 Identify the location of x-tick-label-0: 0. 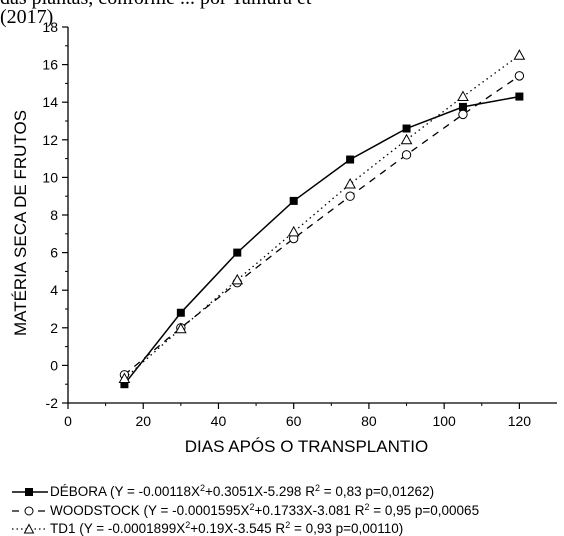
(68, 421).